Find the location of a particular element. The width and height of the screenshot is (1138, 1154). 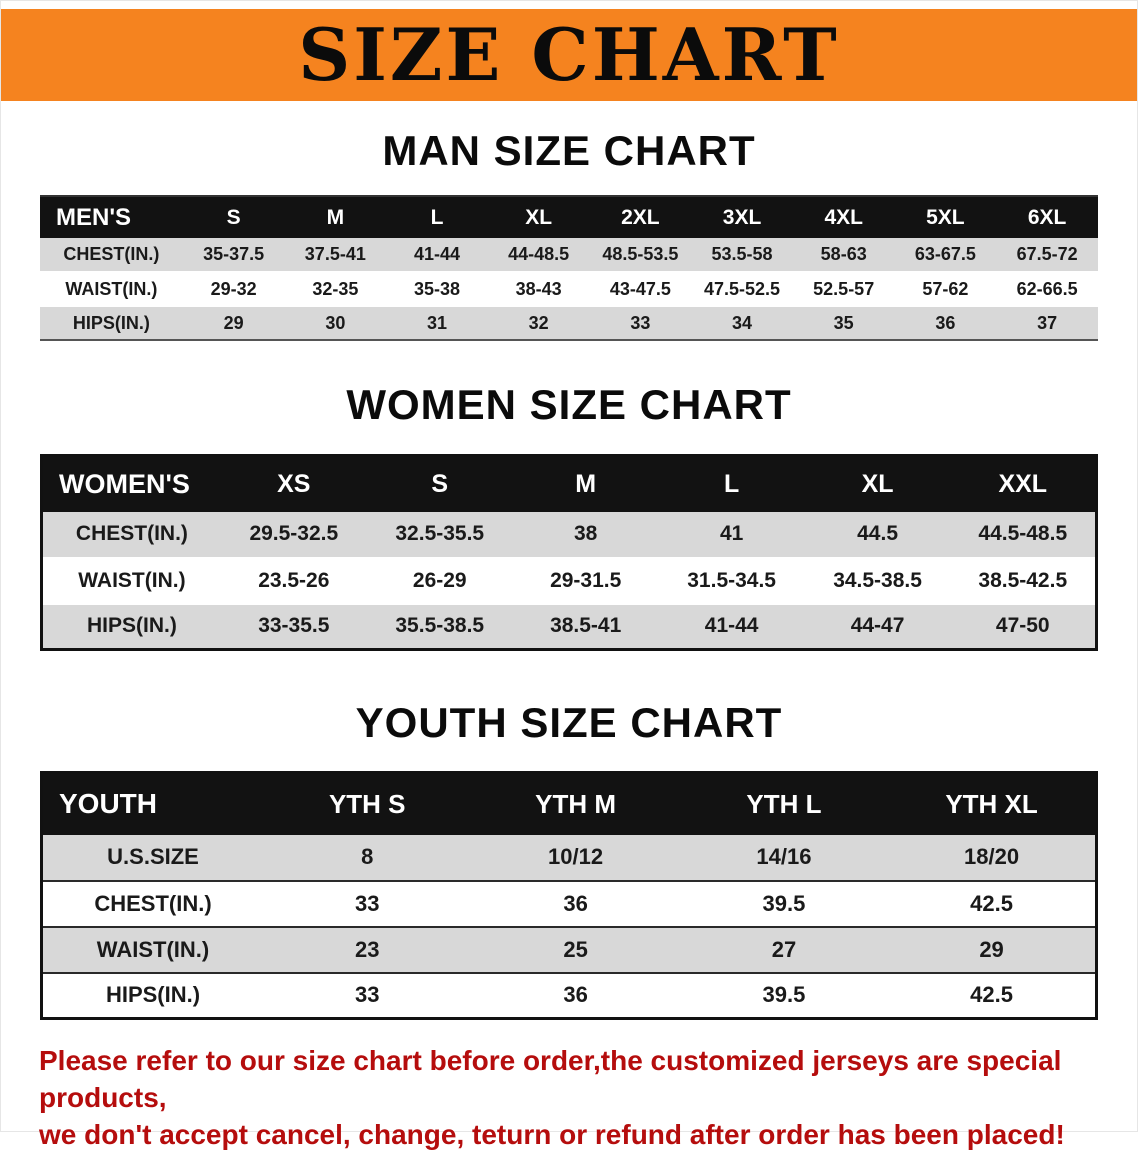

size-column-header: YTH L is located at coordinates (784, 803).